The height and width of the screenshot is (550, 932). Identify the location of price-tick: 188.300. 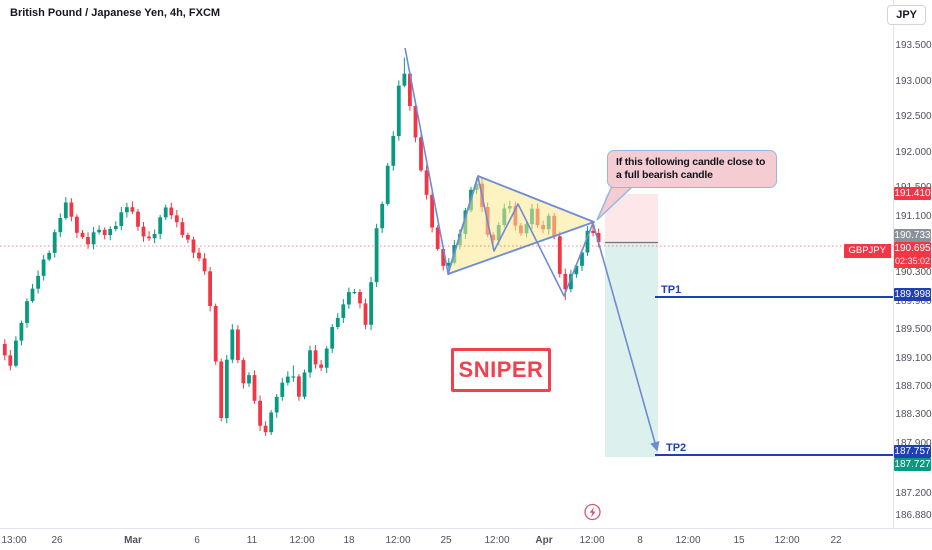
(913, 415).